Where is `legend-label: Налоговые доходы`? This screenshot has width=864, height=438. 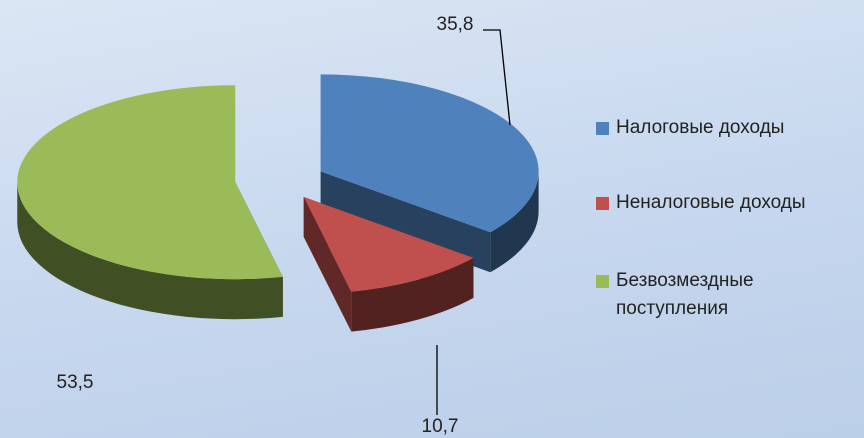
legend-label: Налоговые доходы is located at coordinates (700, 127).